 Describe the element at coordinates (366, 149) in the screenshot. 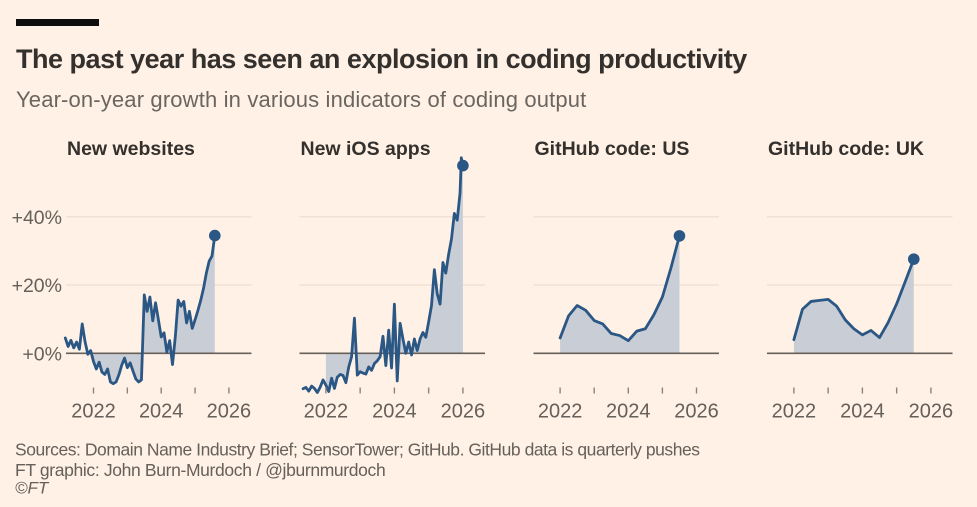

I see `svg-text: New iOS apps` at that location.